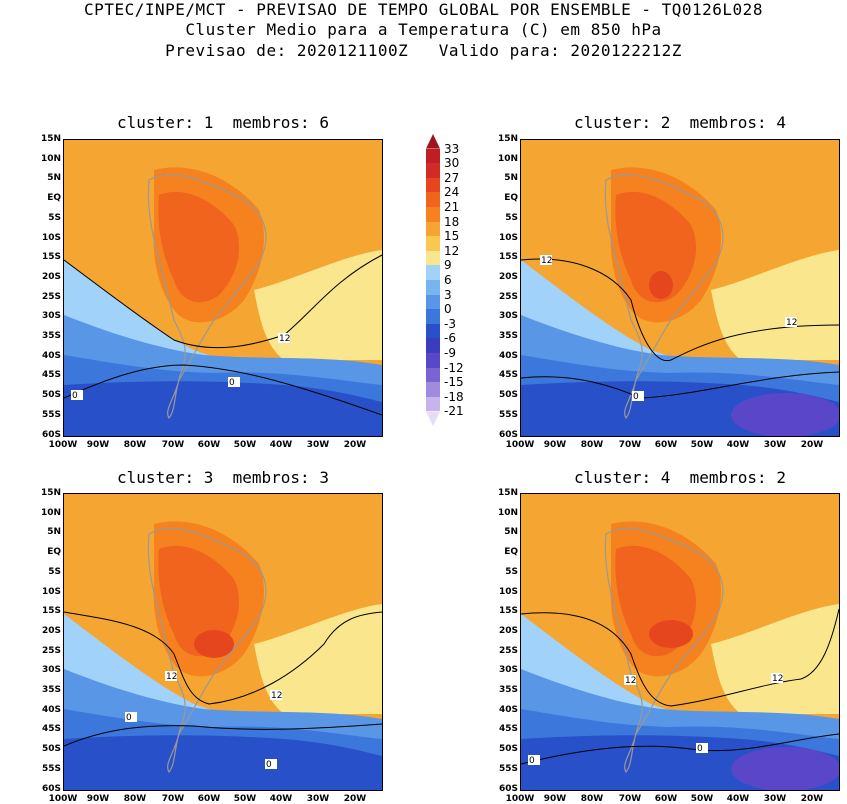 This screenshot has height=804, width=847. Describe the element at coordinates (680, 122) in the screenshot. I see `panel-title-2: cluster: 2 membros: 4` at that location.